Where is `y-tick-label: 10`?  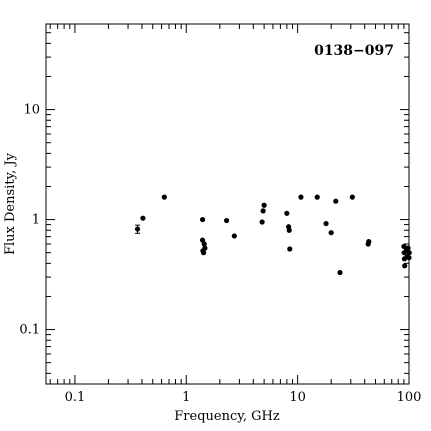
y-tick-label: 10 is located at coordinates (31, 110).